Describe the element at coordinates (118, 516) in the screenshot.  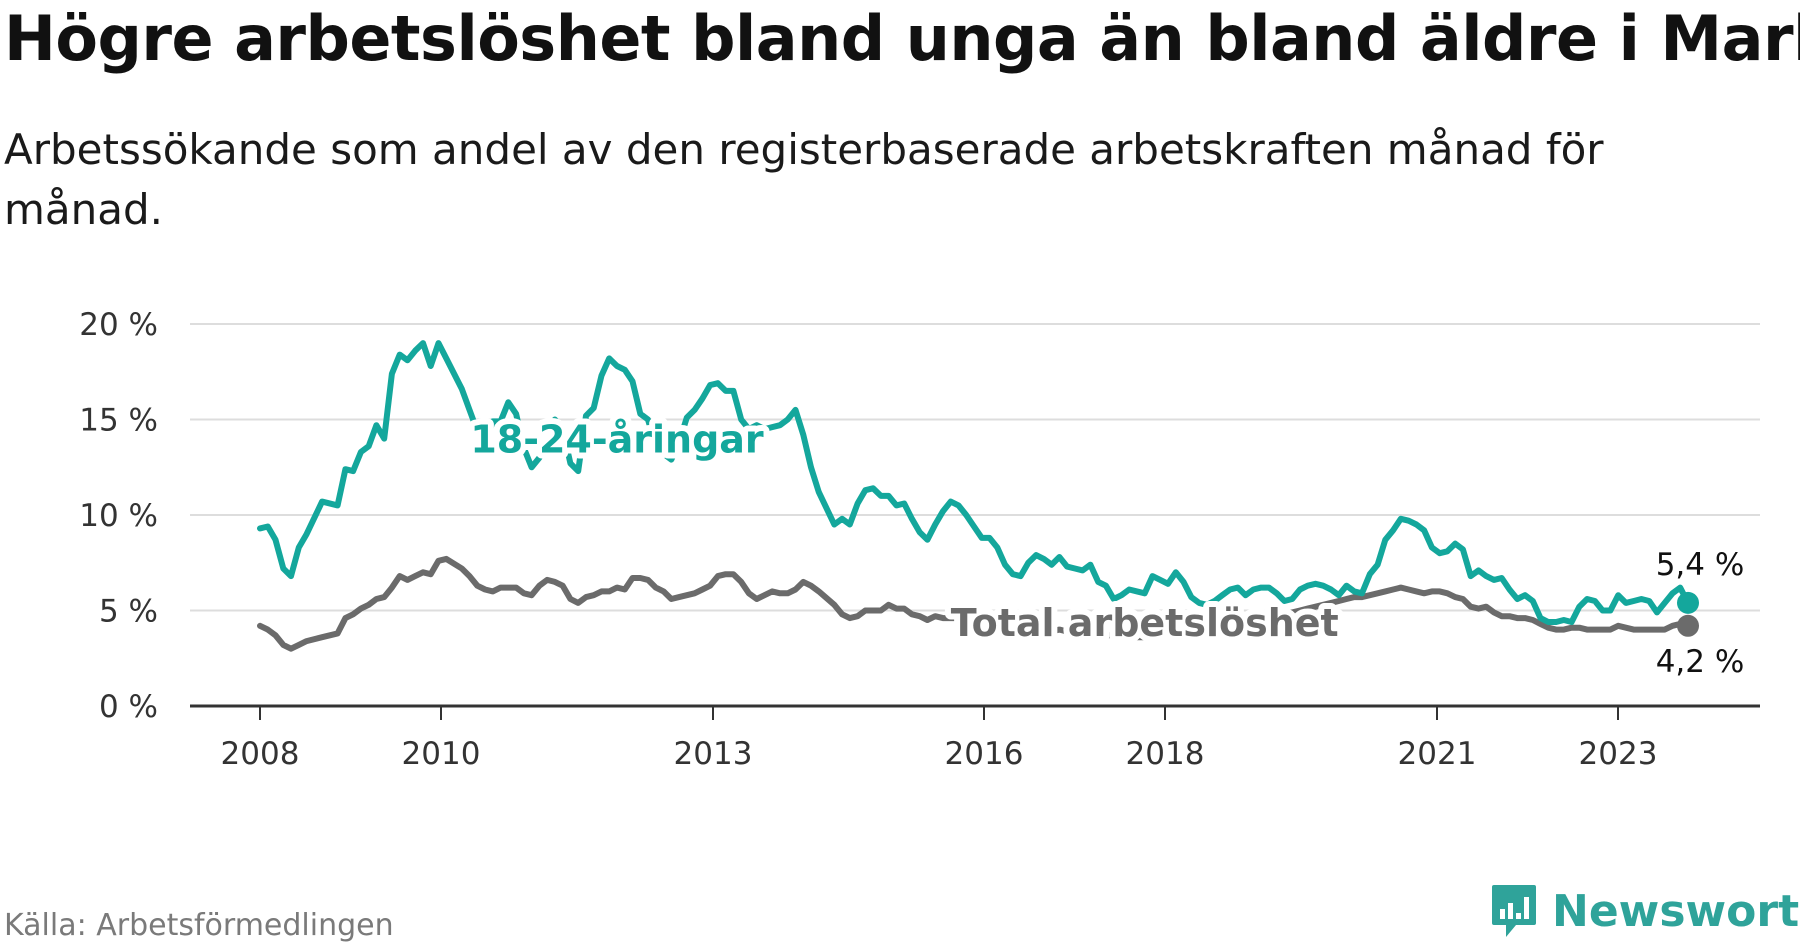
I see `y-tick-label: 10 %` at that location.